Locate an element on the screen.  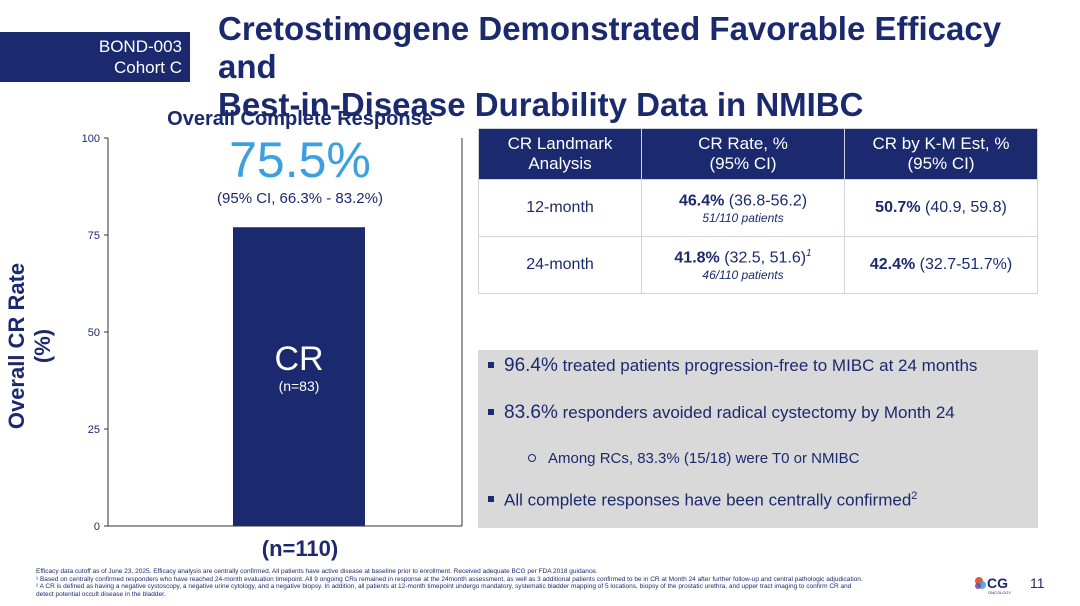
page-number: 11 is located at coordinates (1037, 583).